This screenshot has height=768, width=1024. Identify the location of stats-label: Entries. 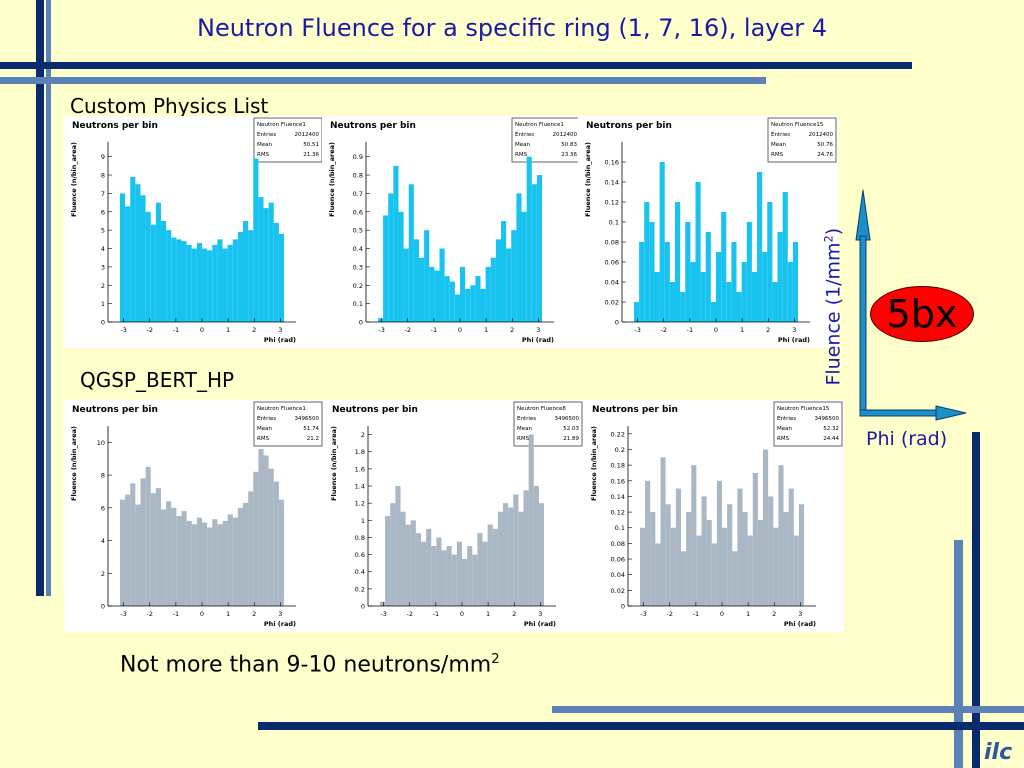
(266, 419).